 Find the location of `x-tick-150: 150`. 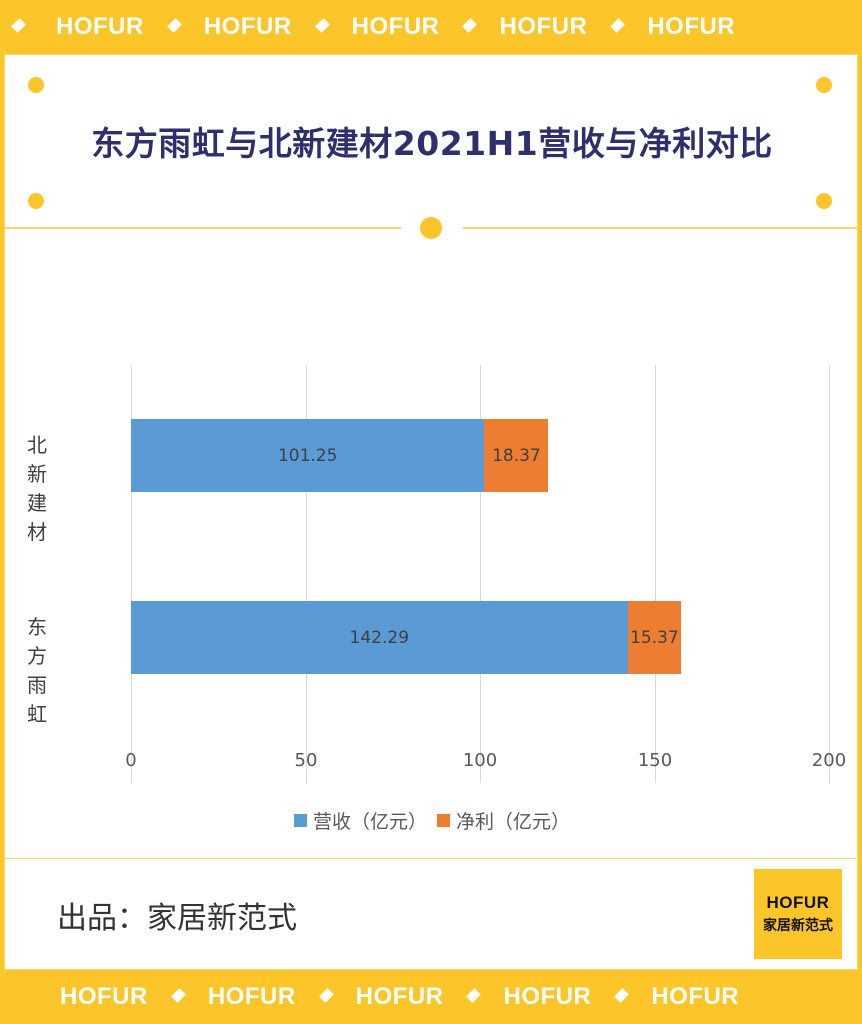

x-tick-150: 150 is located at coordinates (655, 760).